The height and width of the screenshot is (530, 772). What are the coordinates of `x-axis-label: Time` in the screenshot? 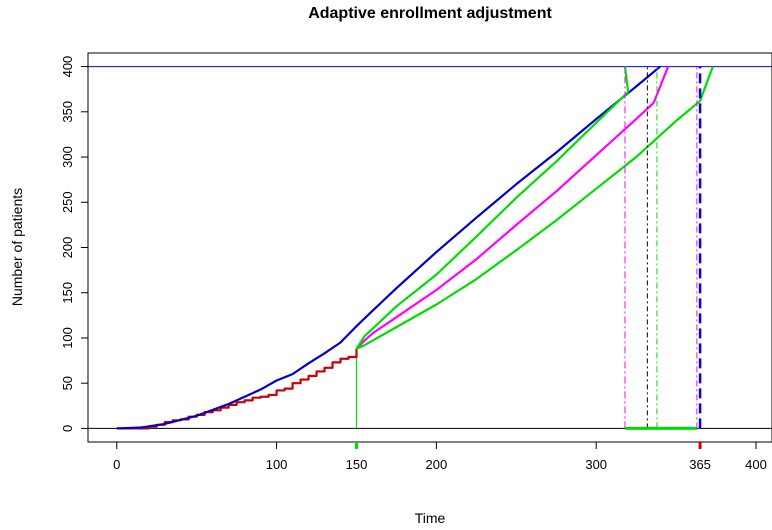 It's located at (430, 518).